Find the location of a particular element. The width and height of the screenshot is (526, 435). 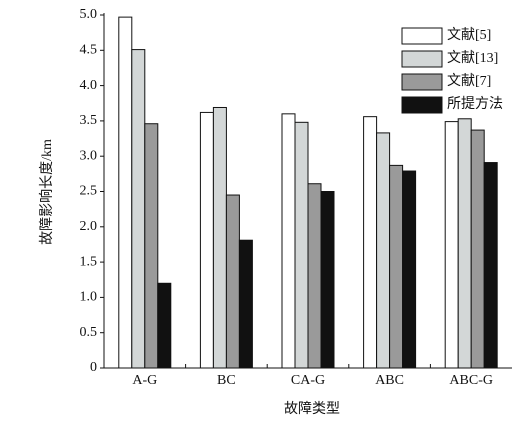

legend-label: 所提方法 is located at coordinates (475, 104).